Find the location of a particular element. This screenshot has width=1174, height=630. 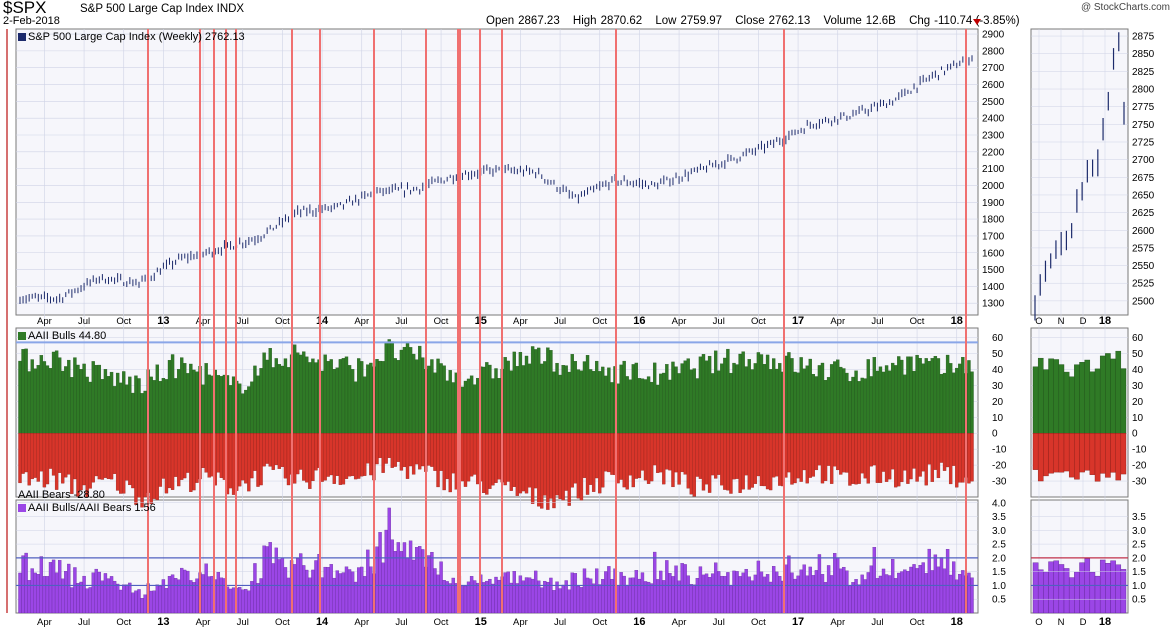

zoom-x-tick: O is located at coordinates (1038, 321).